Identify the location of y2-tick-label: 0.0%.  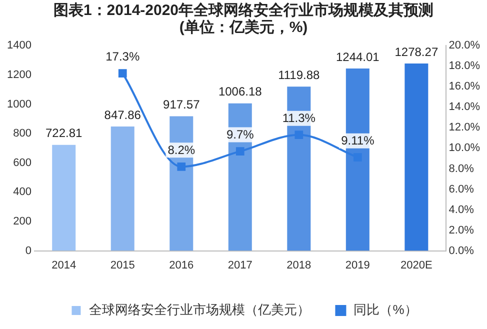
(461, 250).